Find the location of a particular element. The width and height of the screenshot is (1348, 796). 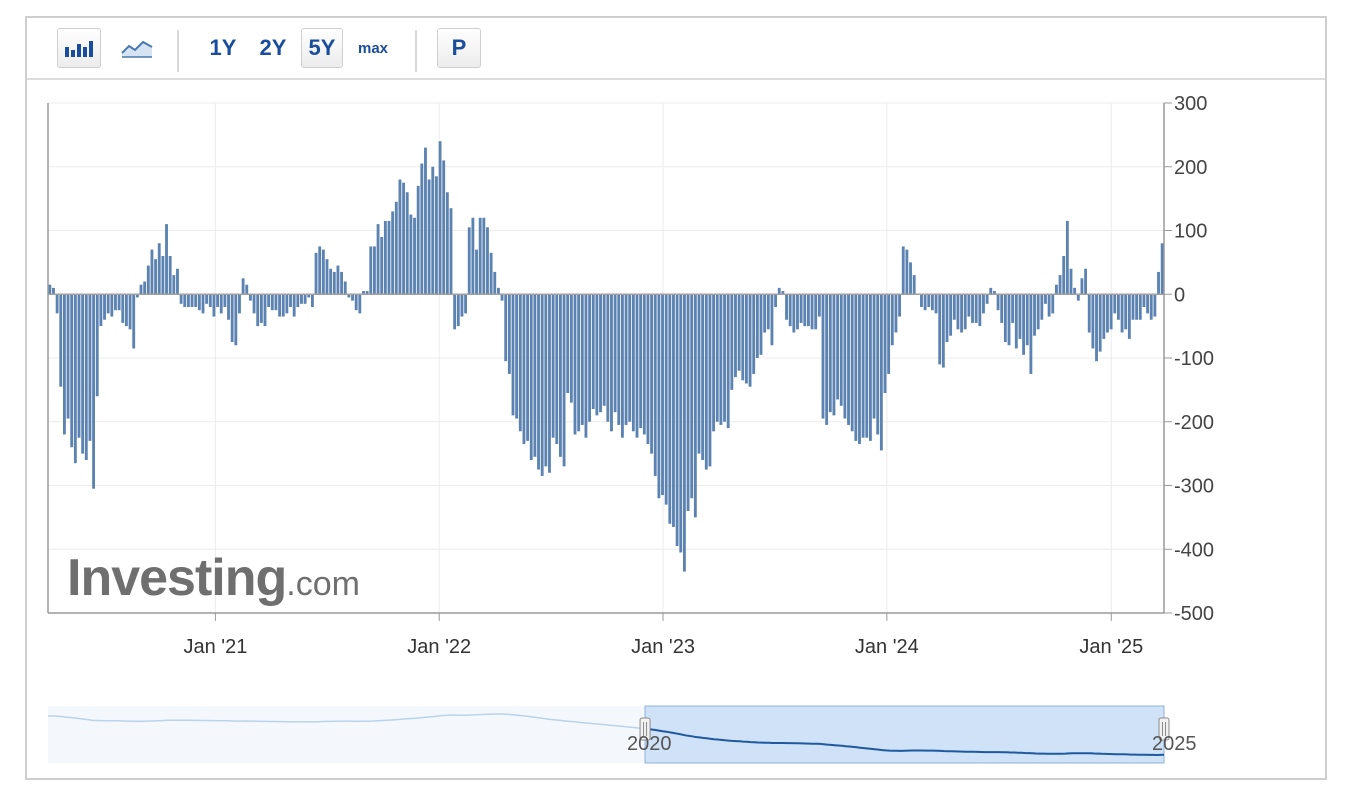

line-chart-button is located at coordinates (137, 48).